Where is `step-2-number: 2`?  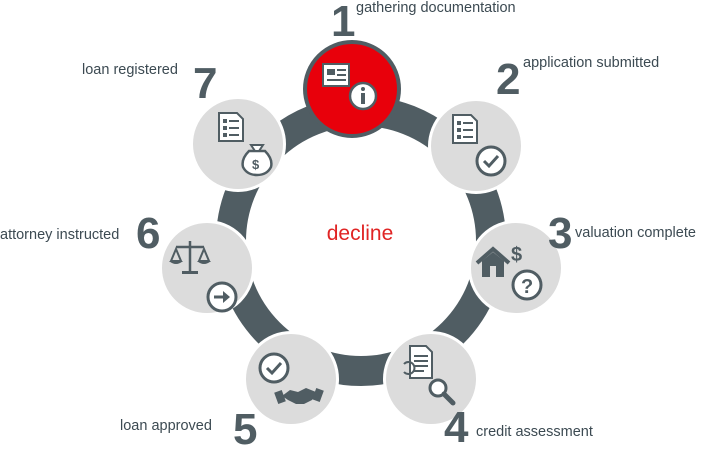 step-2-number: 2 is located at coordinates (508, 79).